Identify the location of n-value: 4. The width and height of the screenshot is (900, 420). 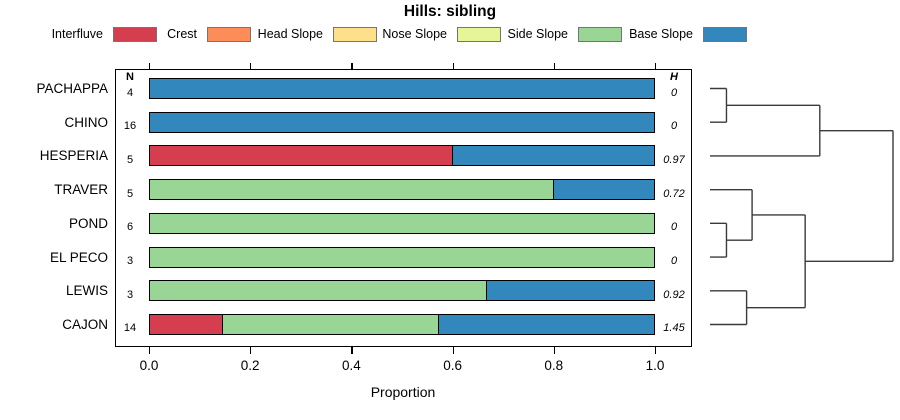
(130, 92).